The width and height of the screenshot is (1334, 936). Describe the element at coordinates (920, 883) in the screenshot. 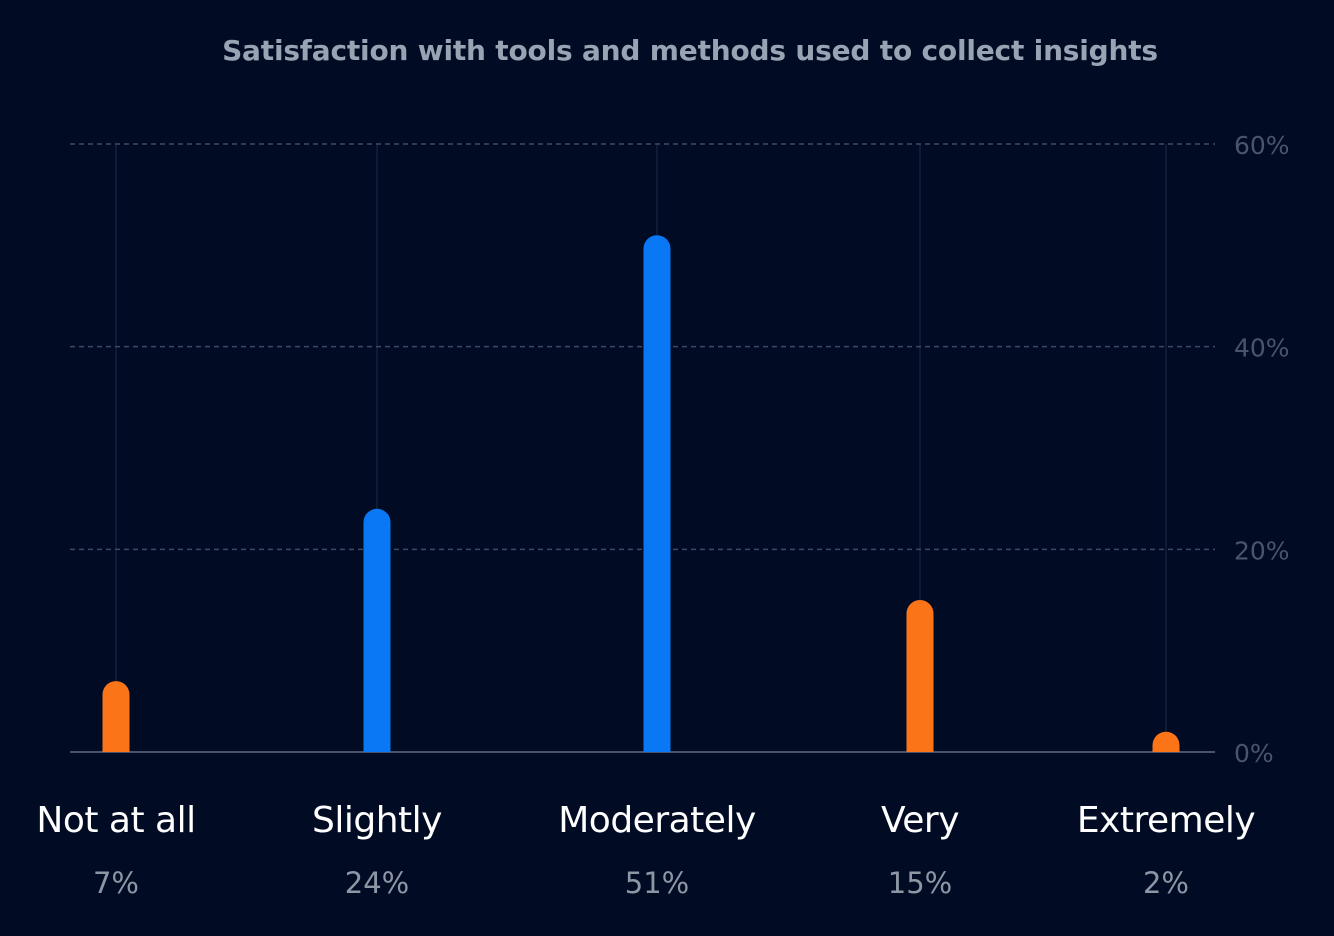

I see `value-label: 15%` at that location.